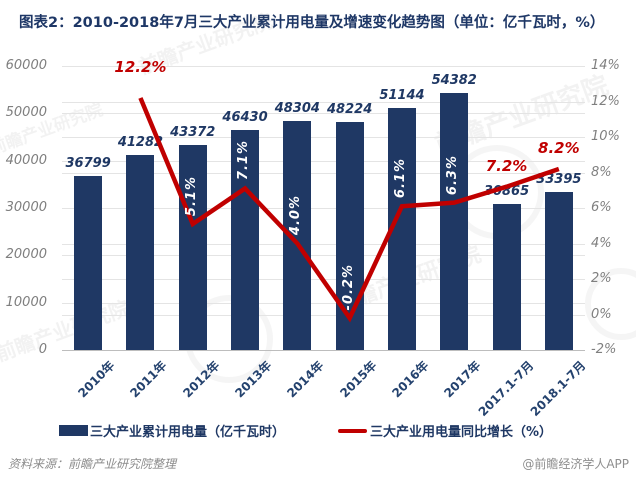  I want to click on bar-value-label: 46430, so click(245, 118).